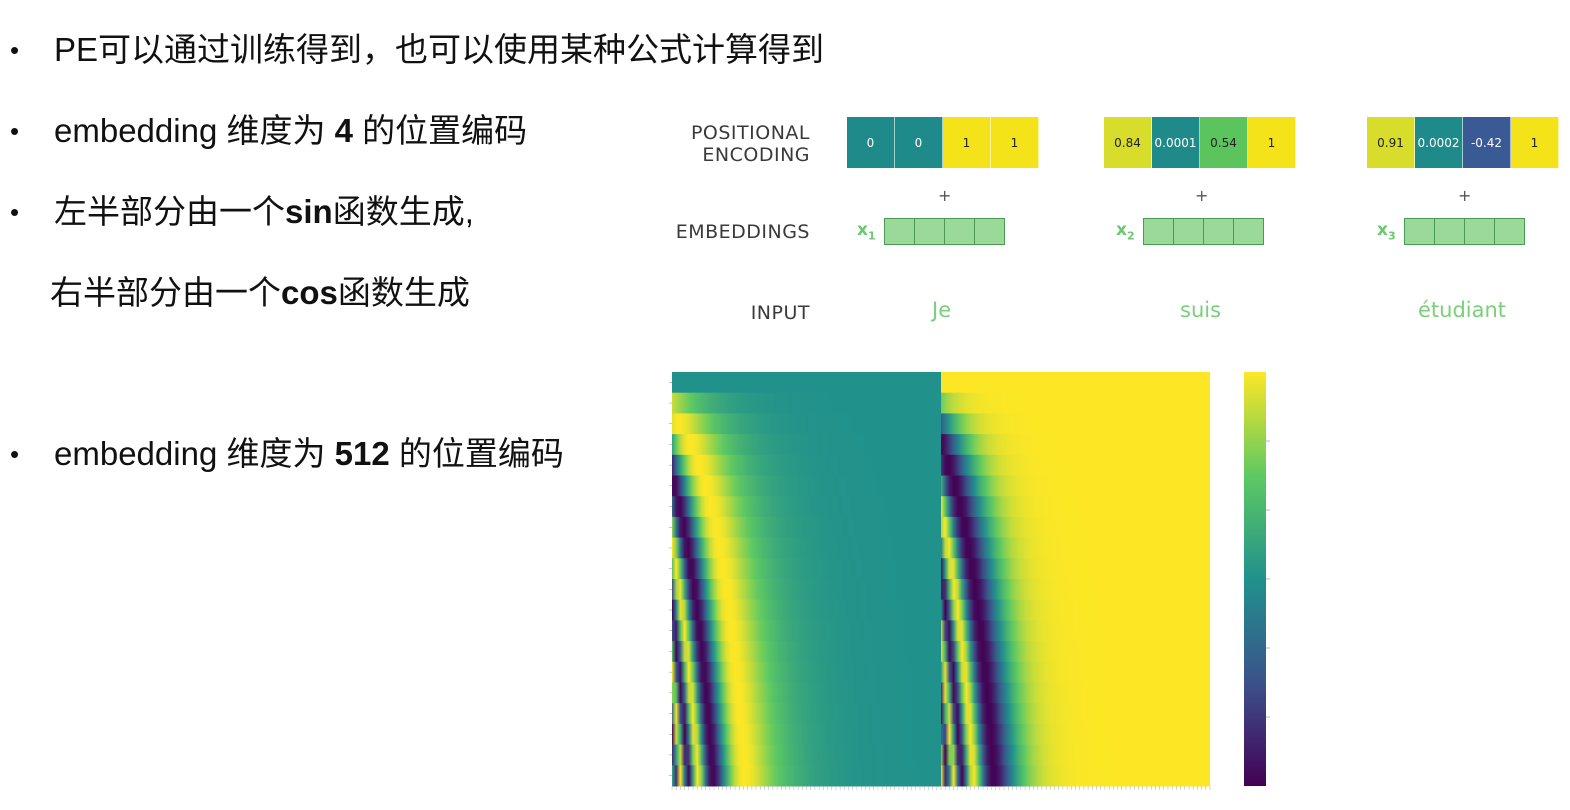  Describe the element at coordinates (343, 130) in the screenshot. I see `bullet-bold: 4` at that location.